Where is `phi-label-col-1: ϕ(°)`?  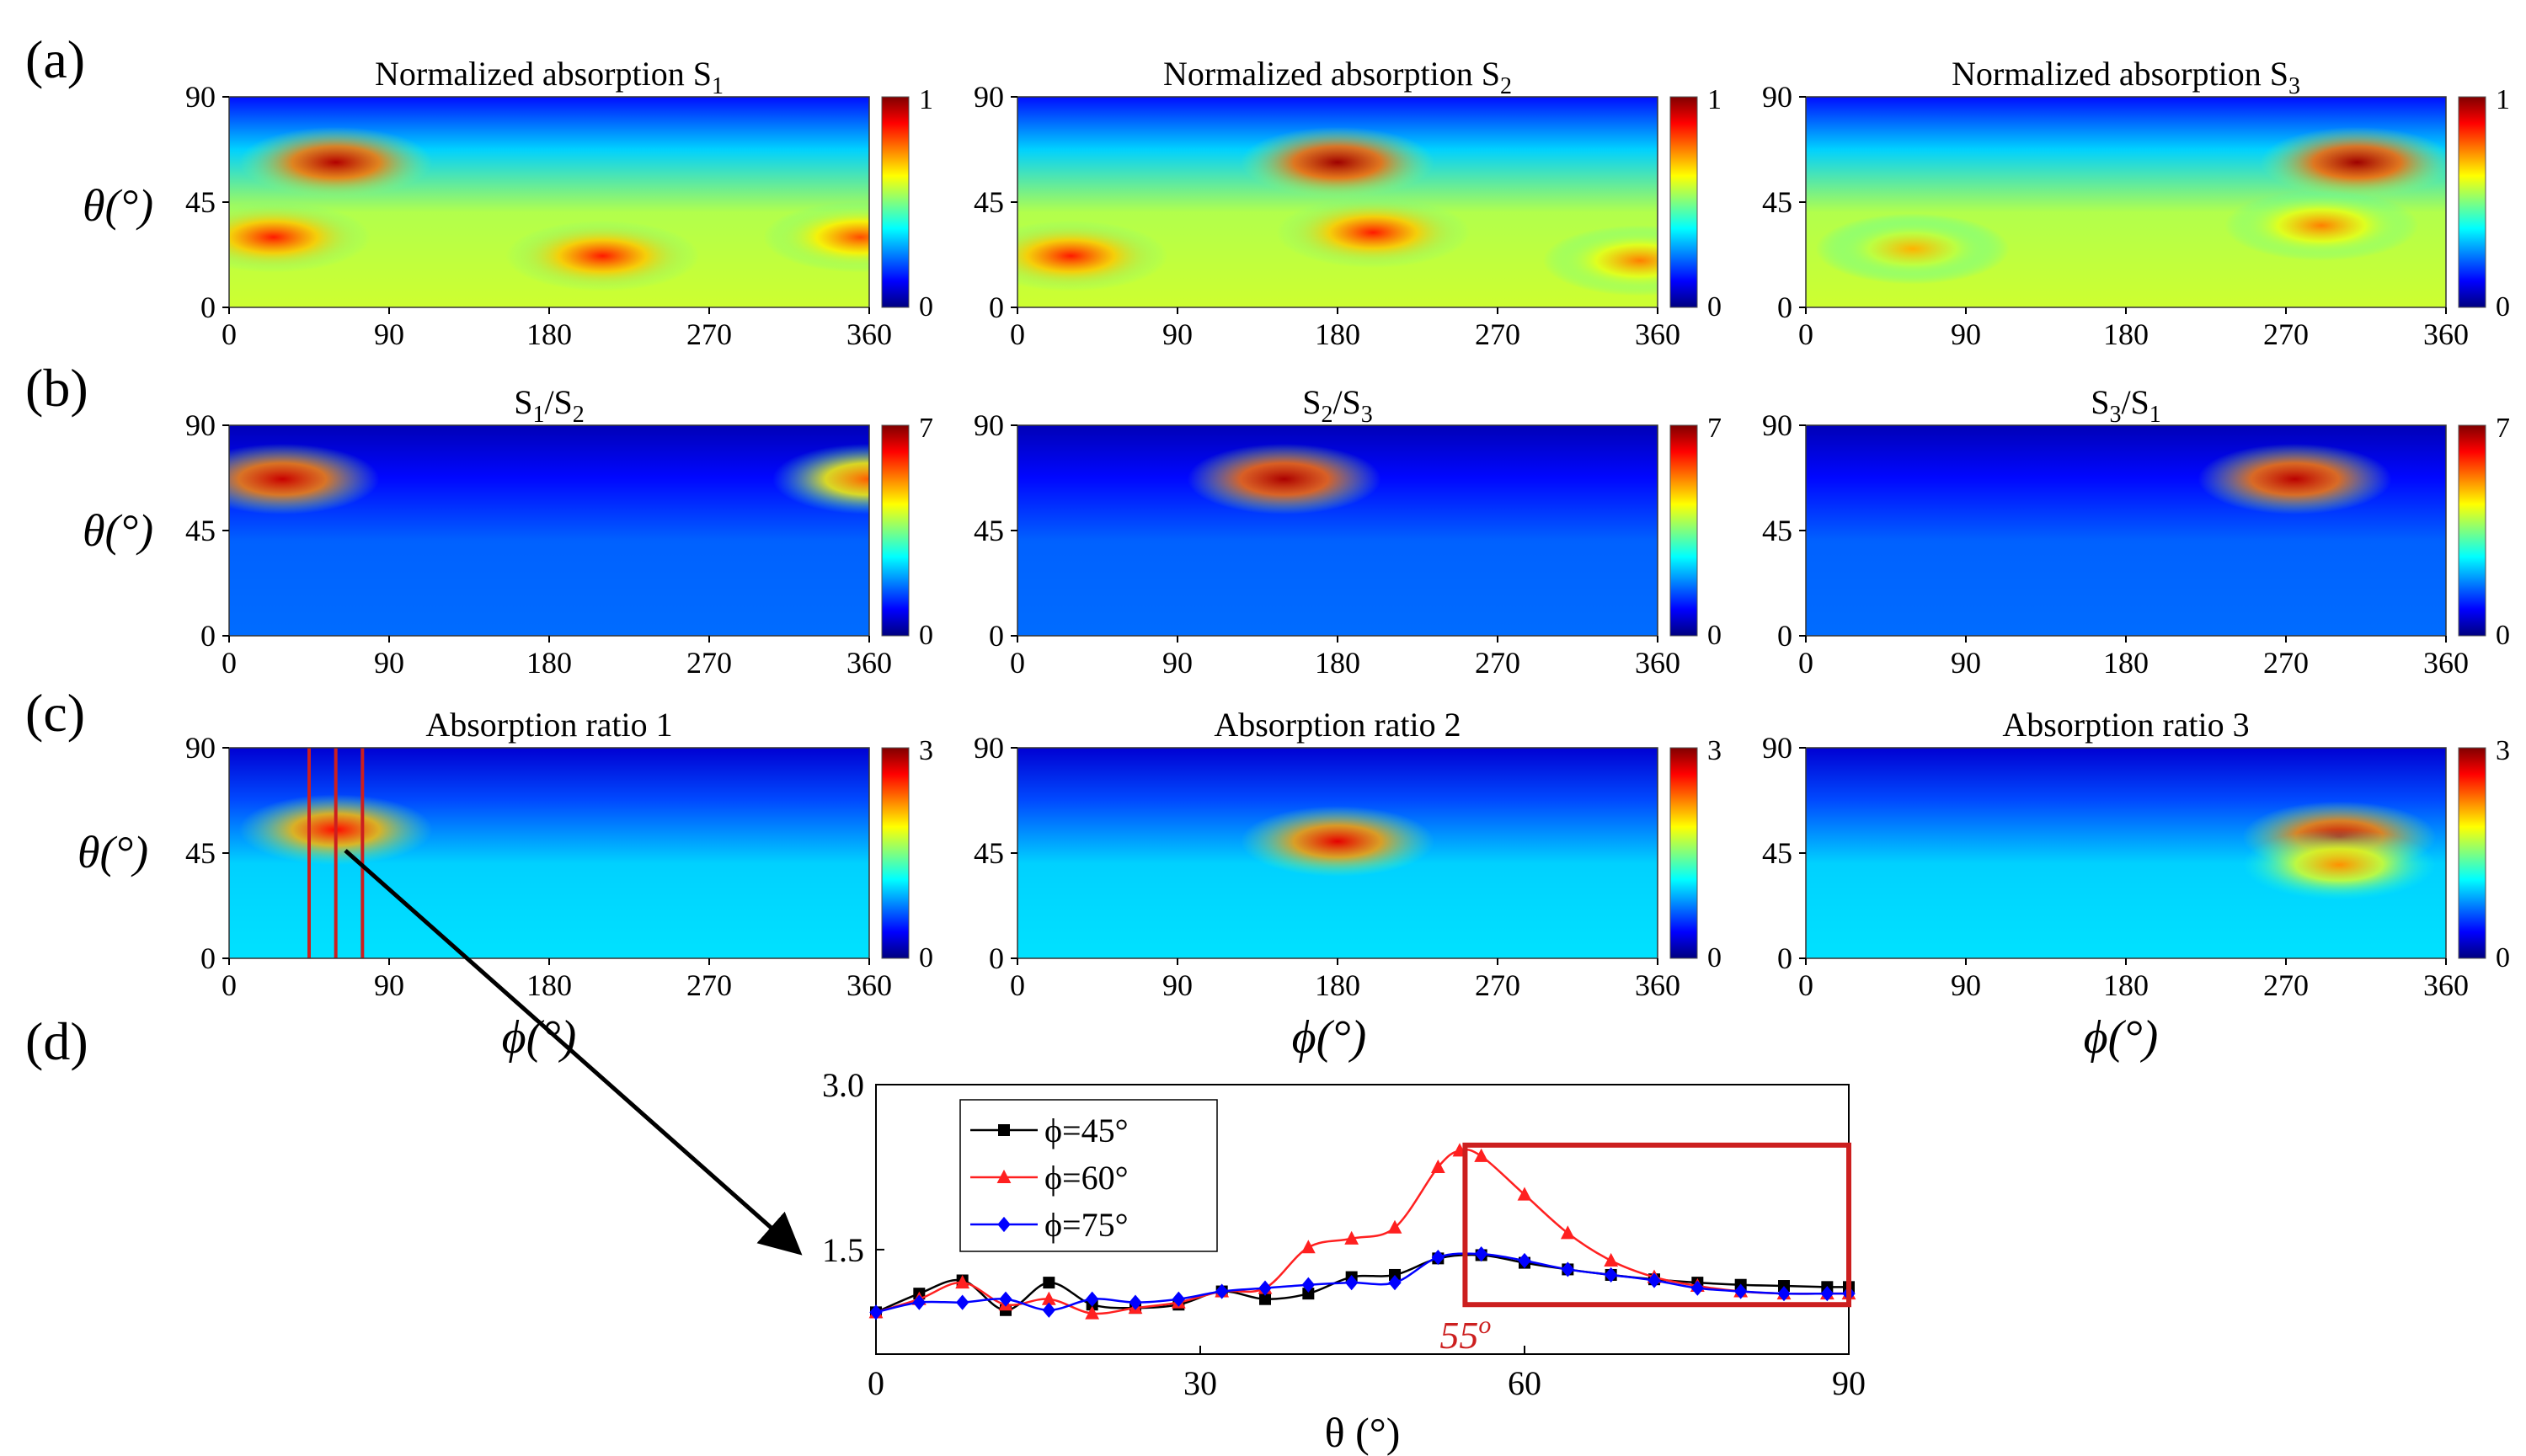 phi-label-col-1: ϕ(°) is located at coordinates (539, 1037).